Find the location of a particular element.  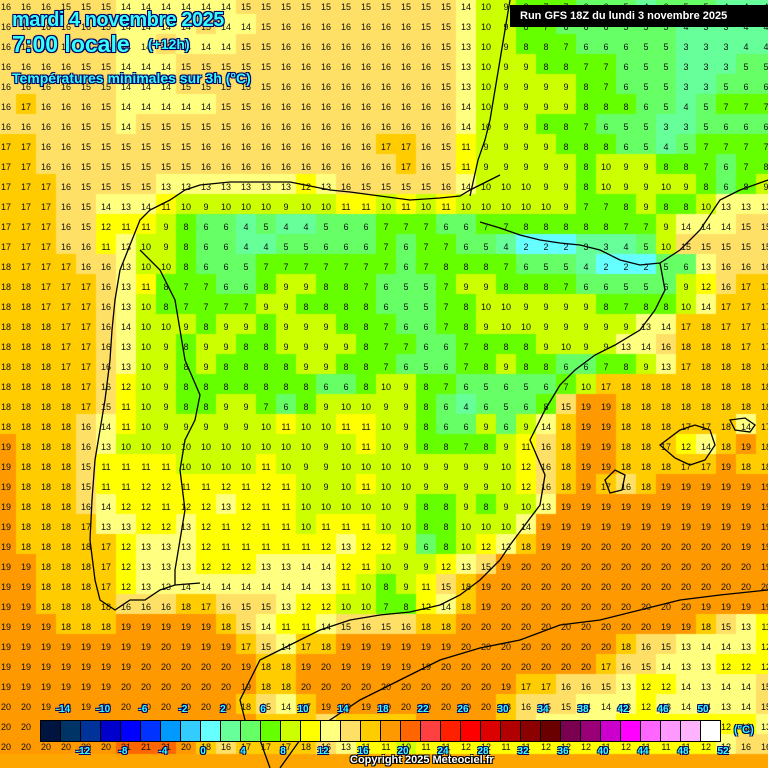

grid-value: 3 is located at coordinates (686, 67).